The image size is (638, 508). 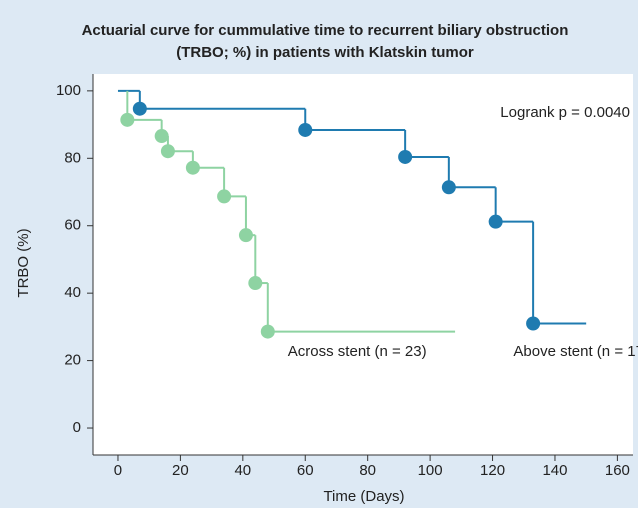 I want to click on x-tick-label: 40, so click(x=242, y=470).